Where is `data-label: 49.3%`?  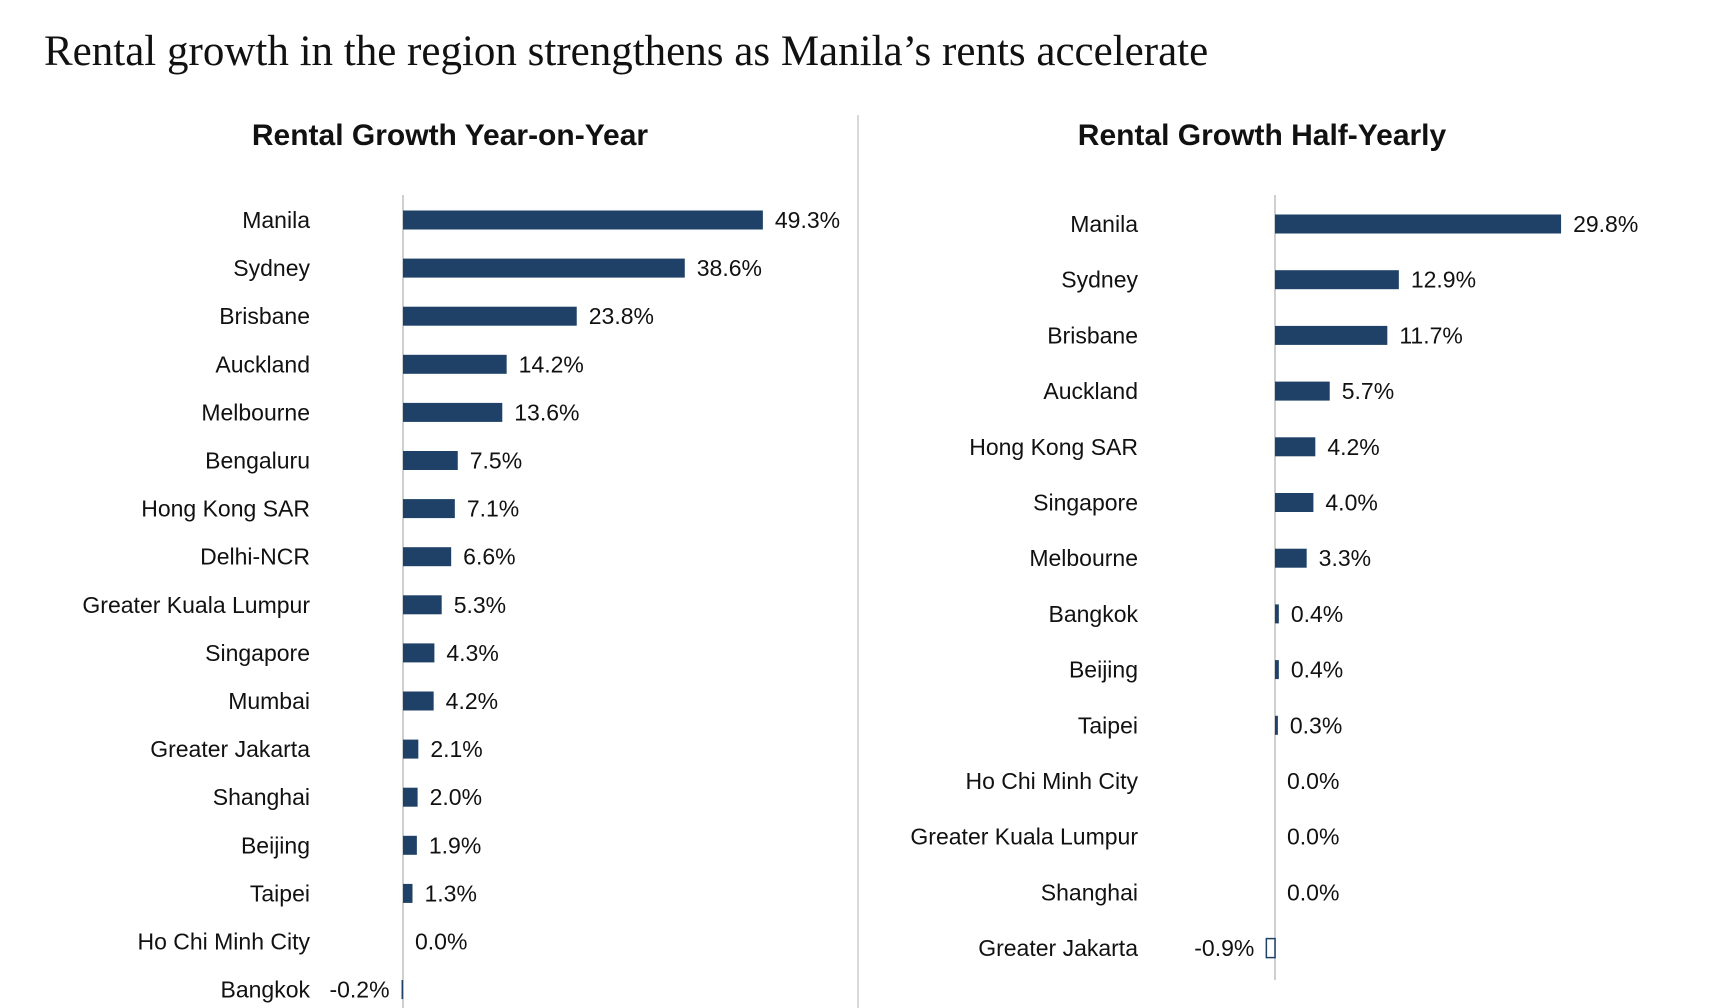 data-label: 49.3% is located at coordinates (807, 220).